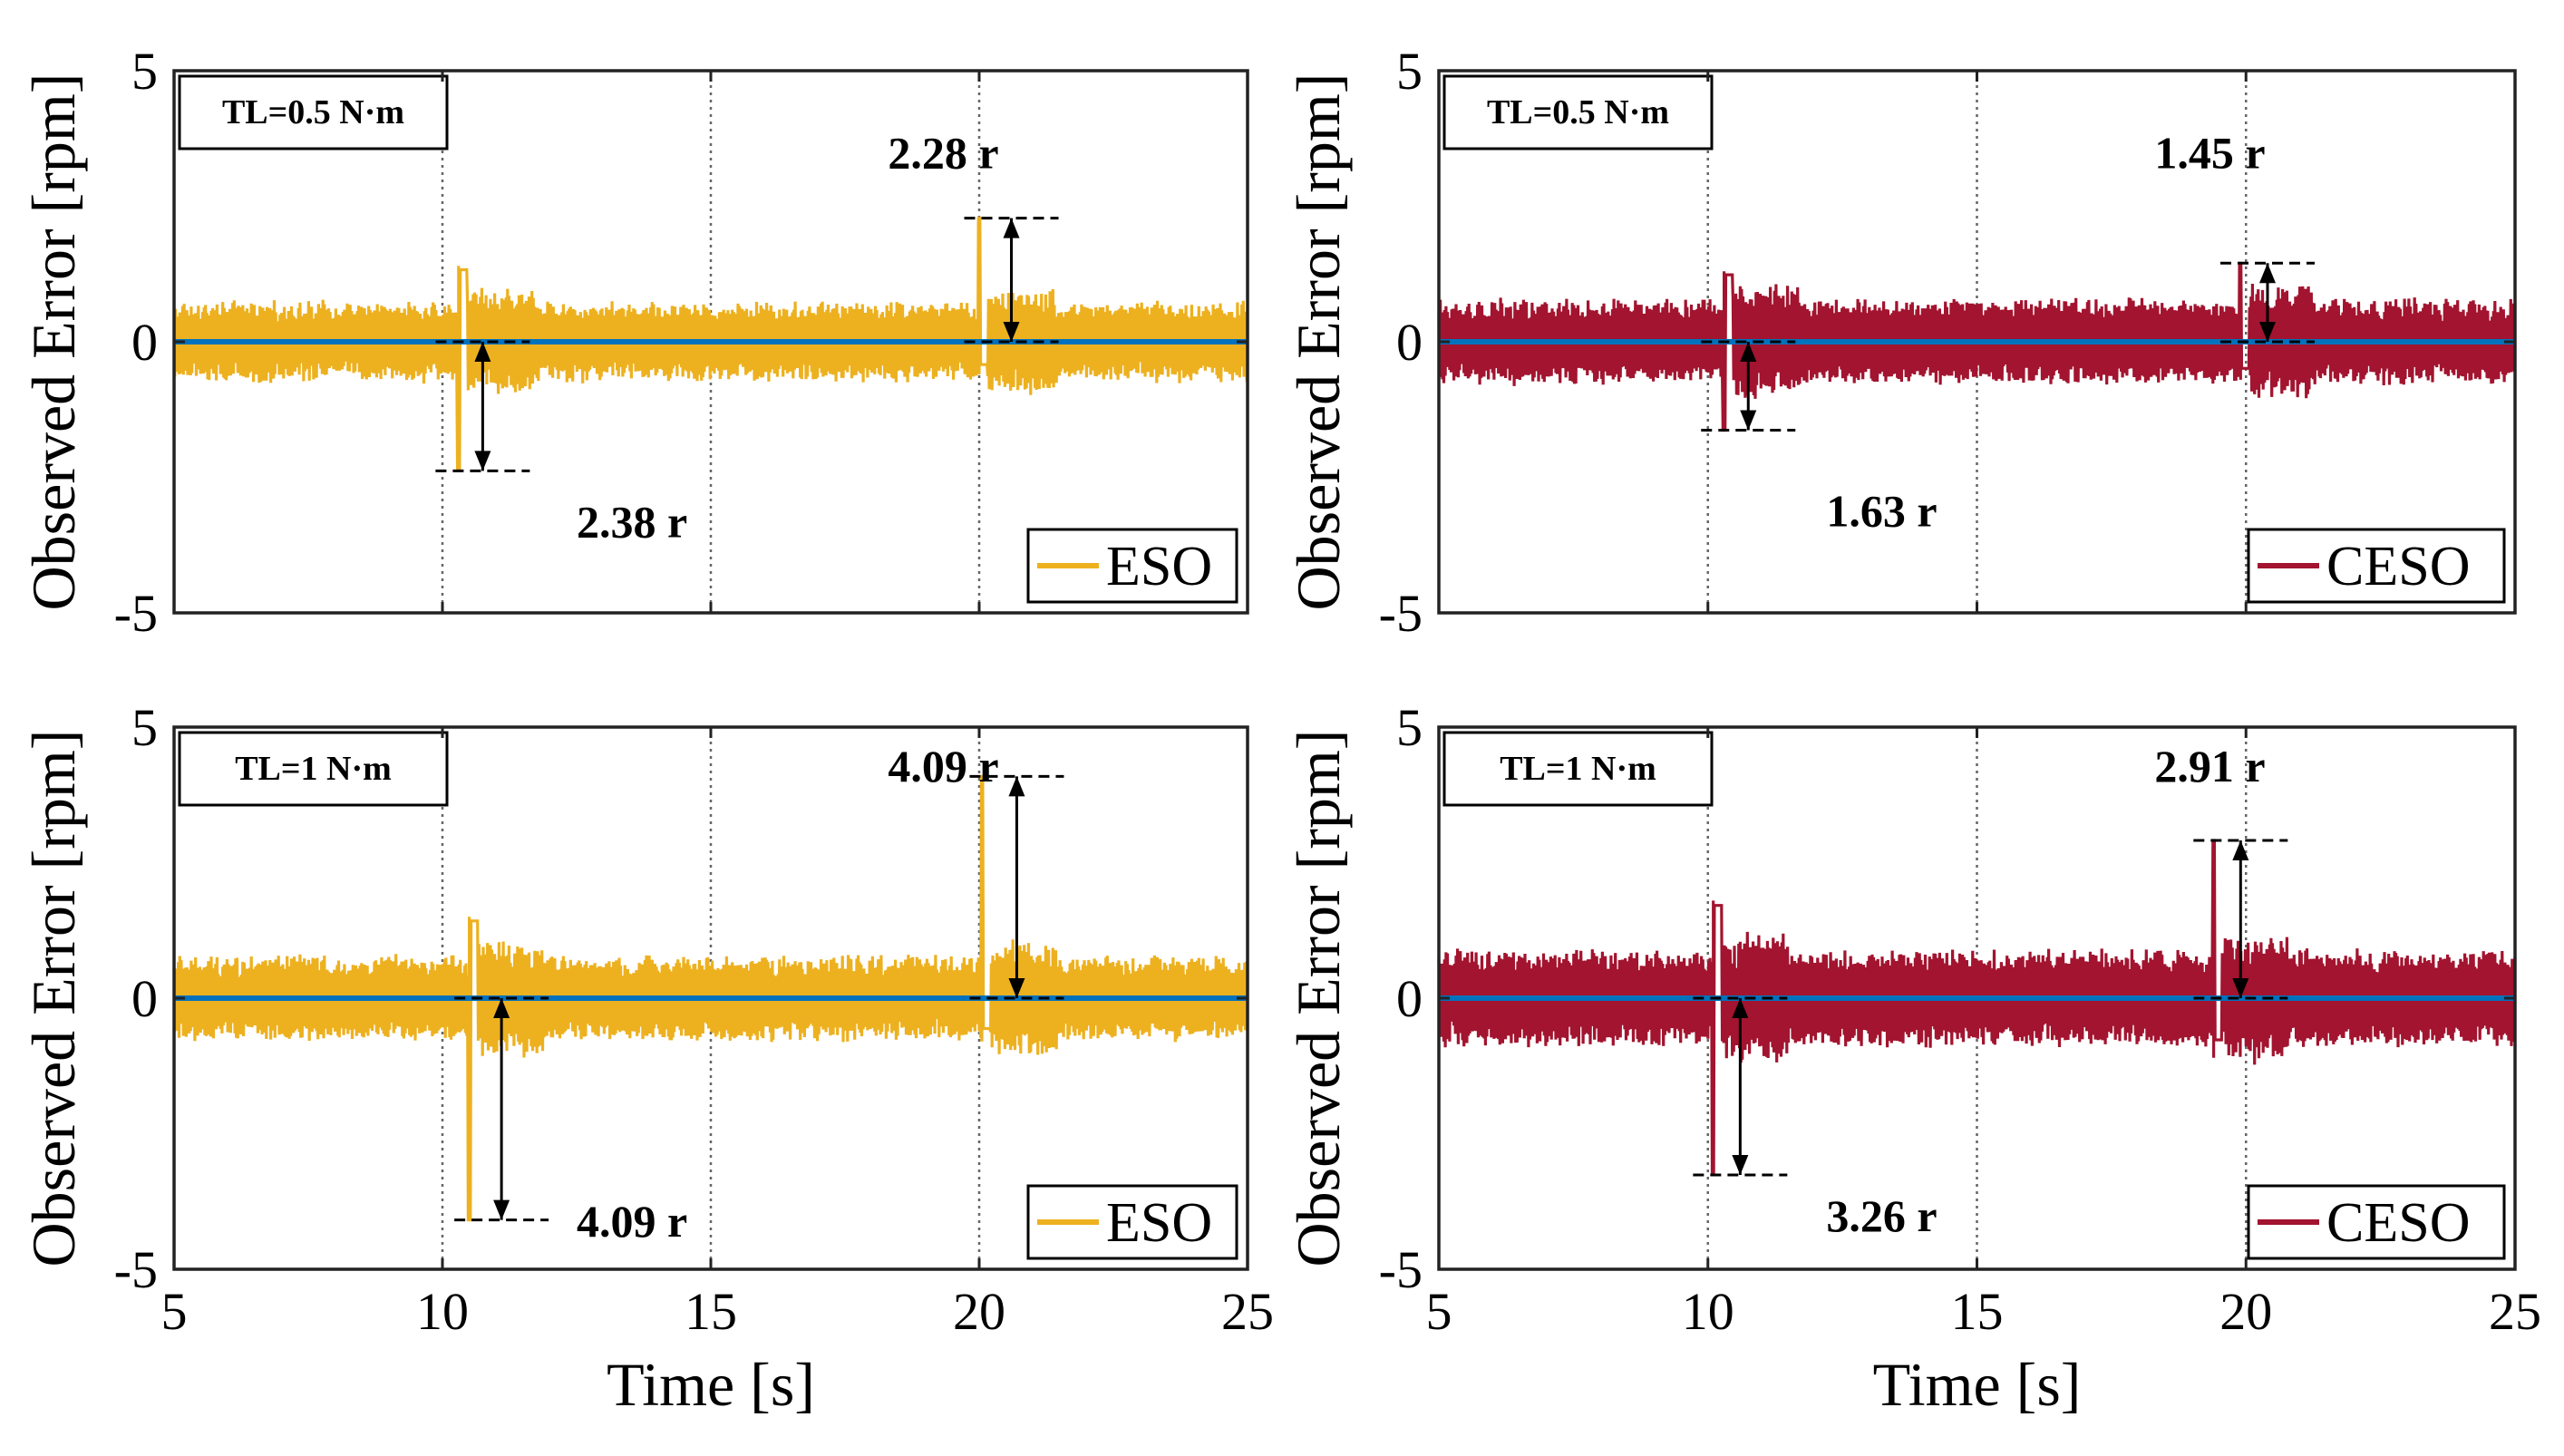  Describe the element at coordinates (943, 153) in the screenshot. I see `annotation-label: 2.28 r` at that location.